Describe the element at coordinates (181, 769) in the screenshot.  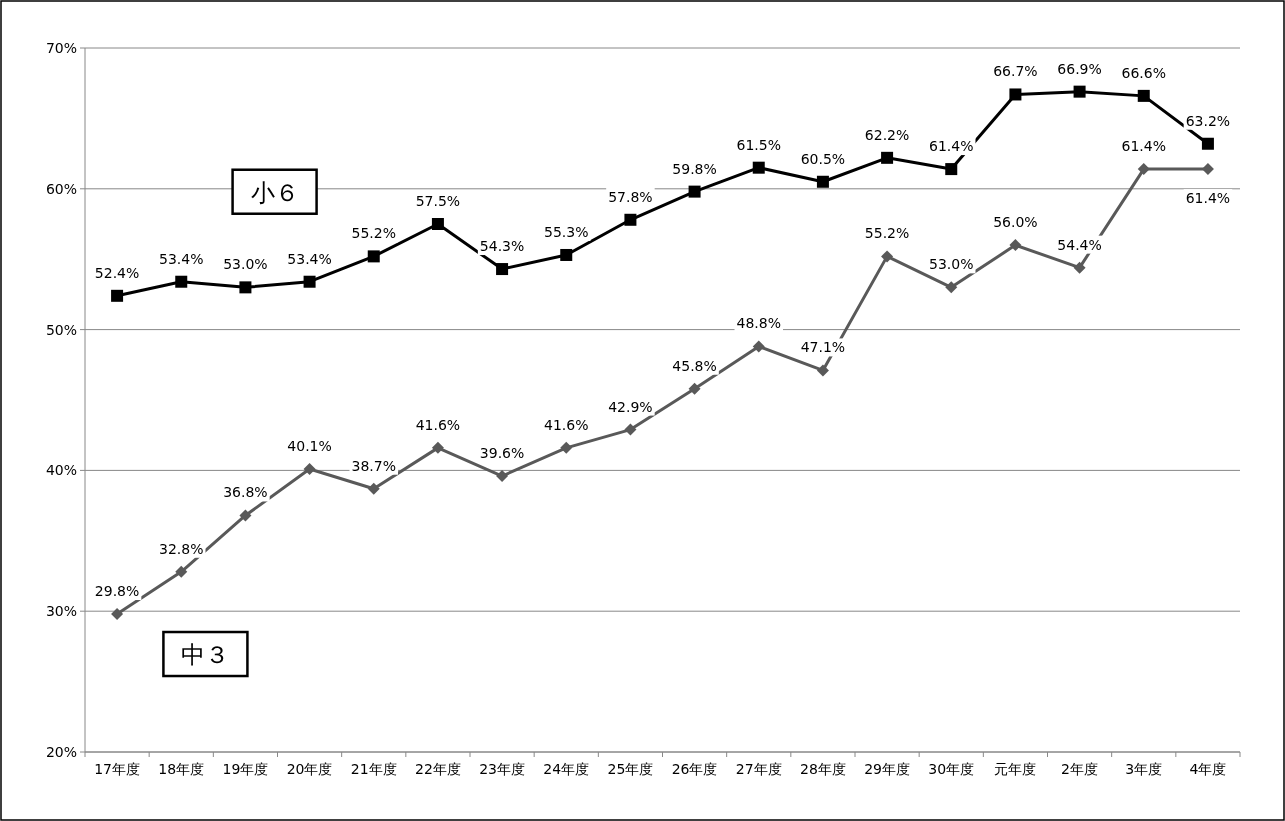
I see `x-tick-label: 18年度` at that location.